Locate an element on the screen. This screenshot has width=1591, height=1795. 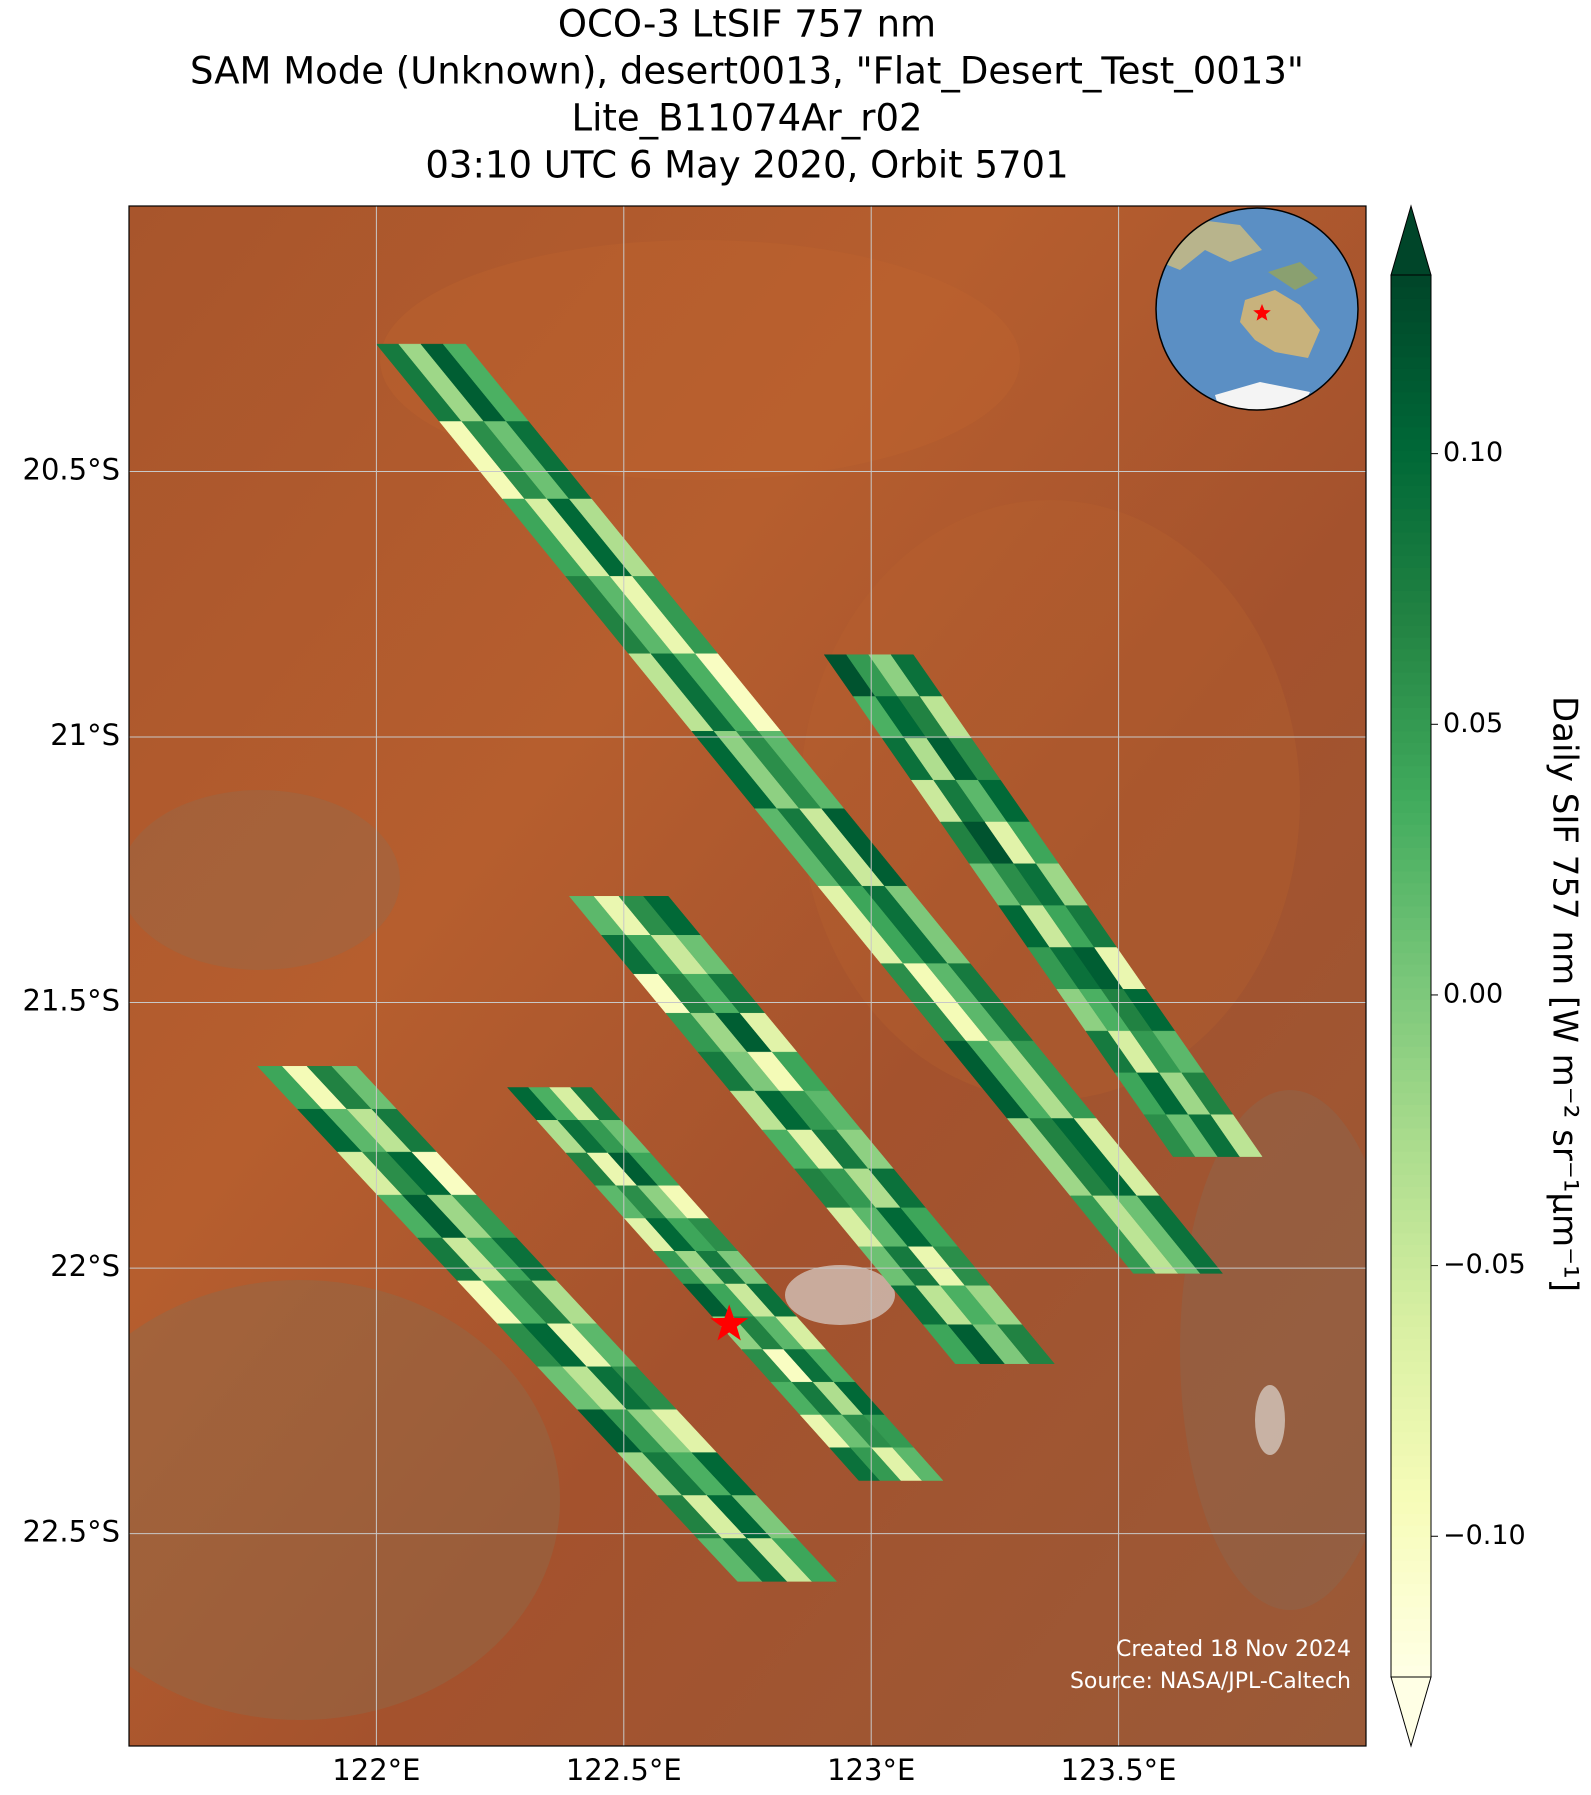
title-line: OCO-3 LtSIF 757 nm is located at coordinates (747, 24).